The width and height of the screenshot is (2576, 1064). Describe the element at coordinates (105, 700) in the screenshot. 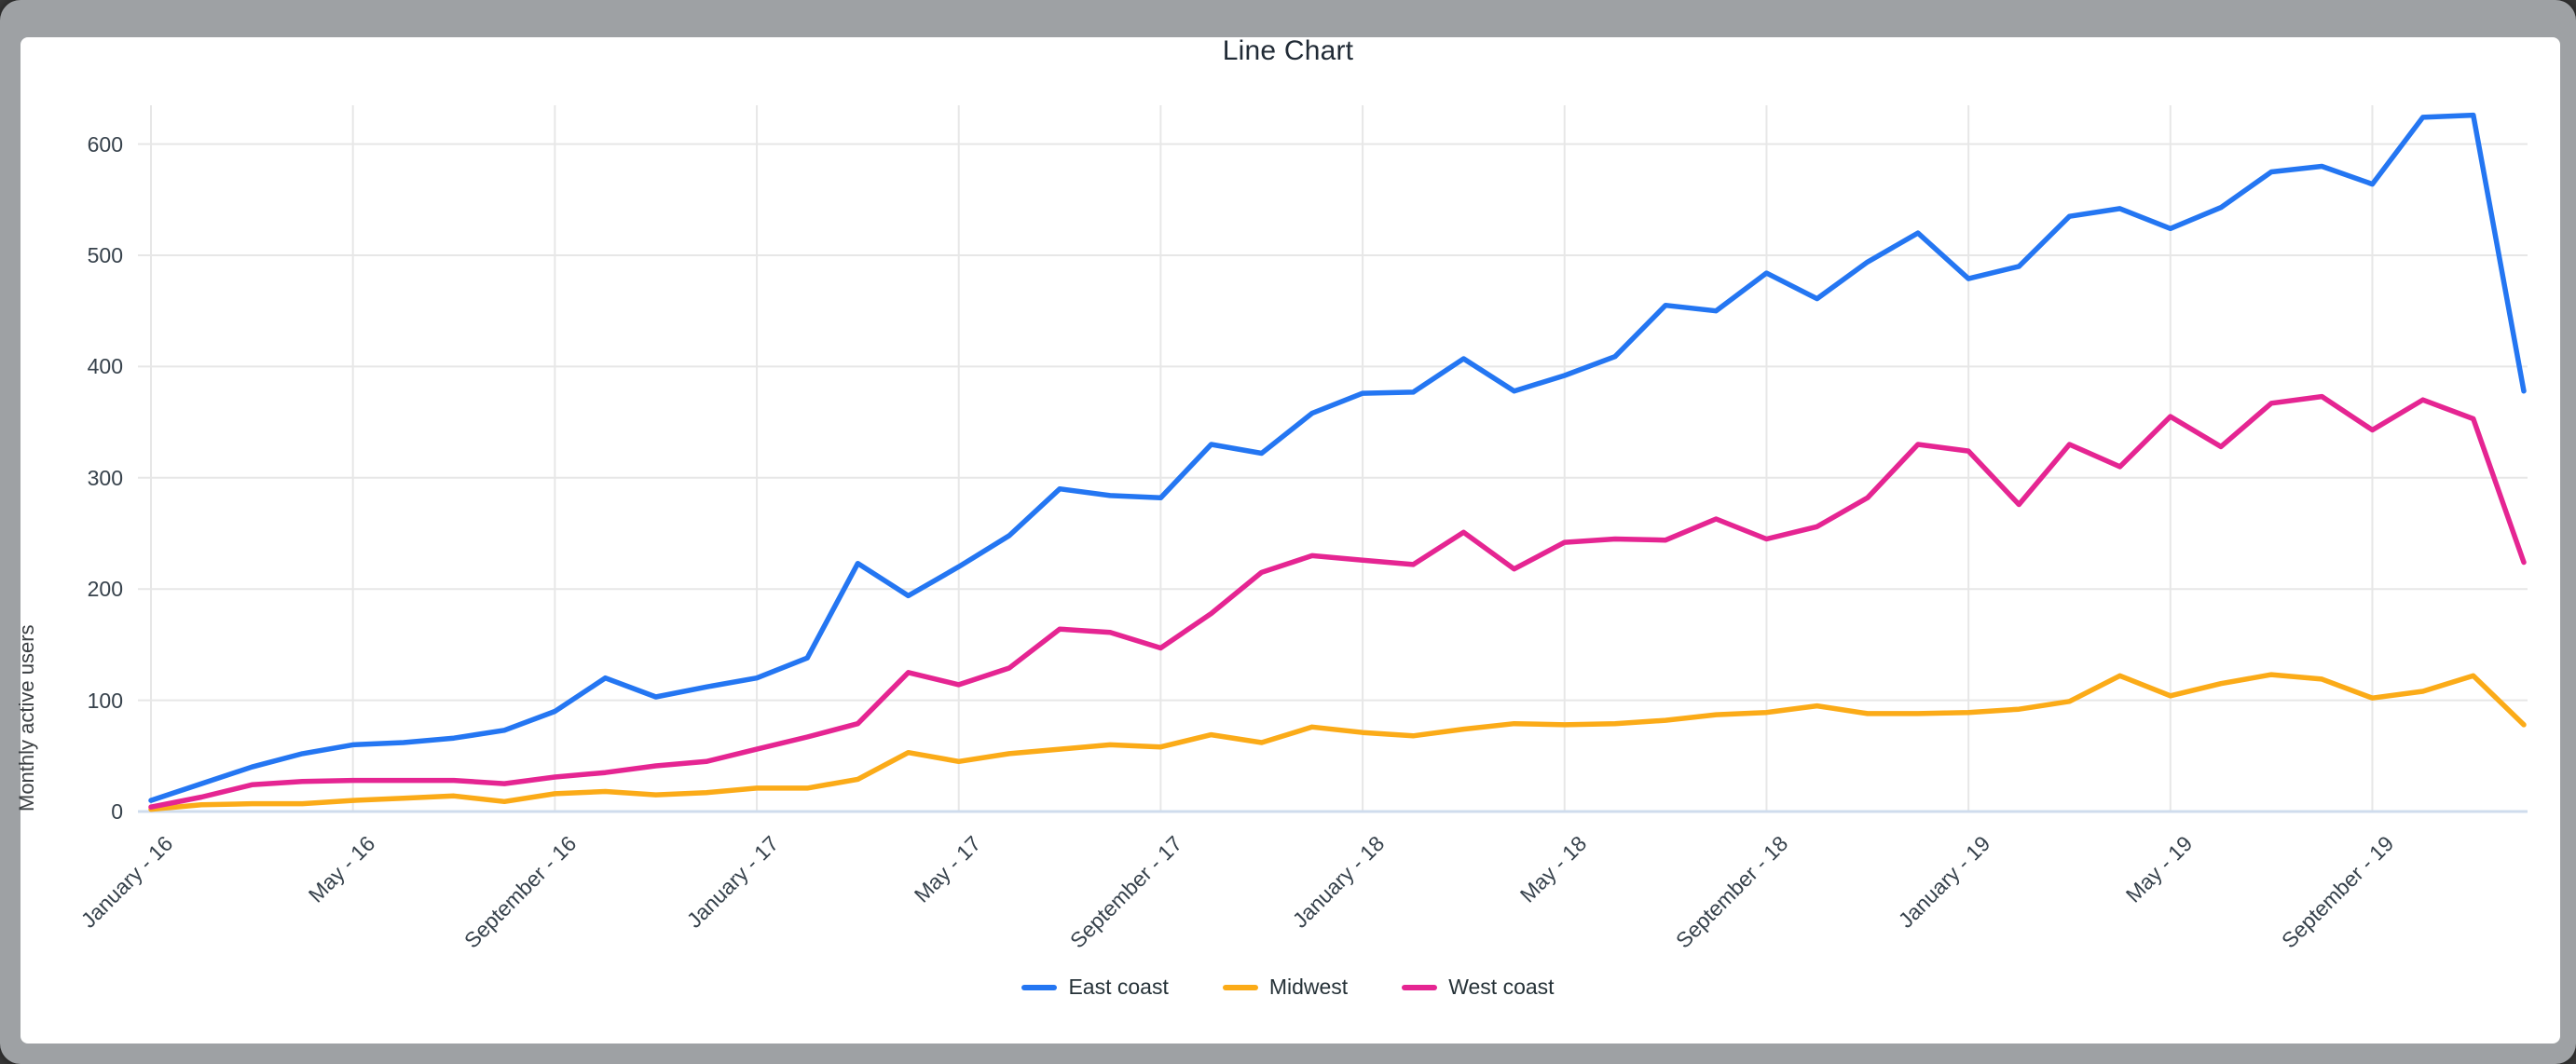

I see `y-tick-label: 100` at that location.